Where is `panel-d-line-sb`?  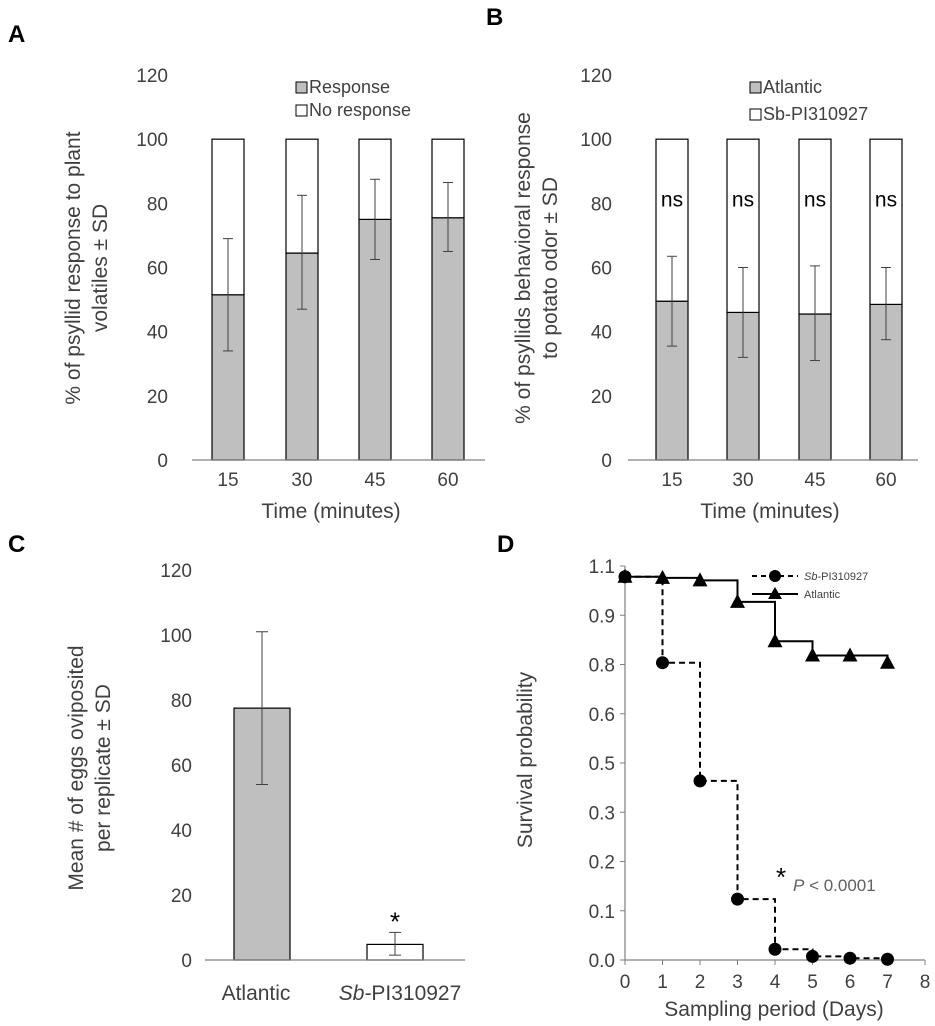 panel-d-line-sb is located at coordinates (757, 767).